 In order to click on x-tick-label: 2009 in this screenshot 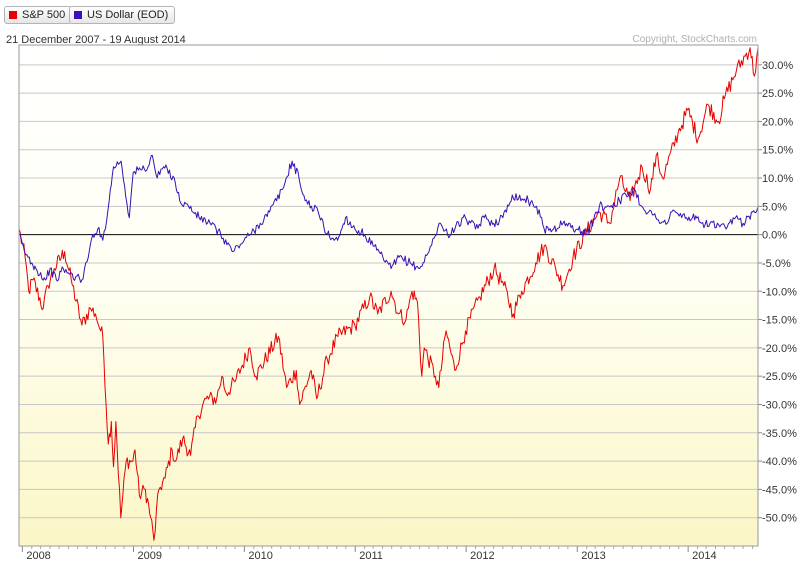, I will do `click(150, 556)`.